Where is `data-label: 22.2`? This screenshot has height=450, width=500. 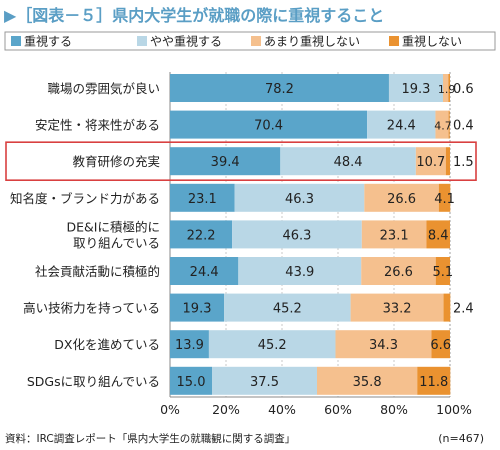 data-label: 22.2 is located at coordinates (201, 235).